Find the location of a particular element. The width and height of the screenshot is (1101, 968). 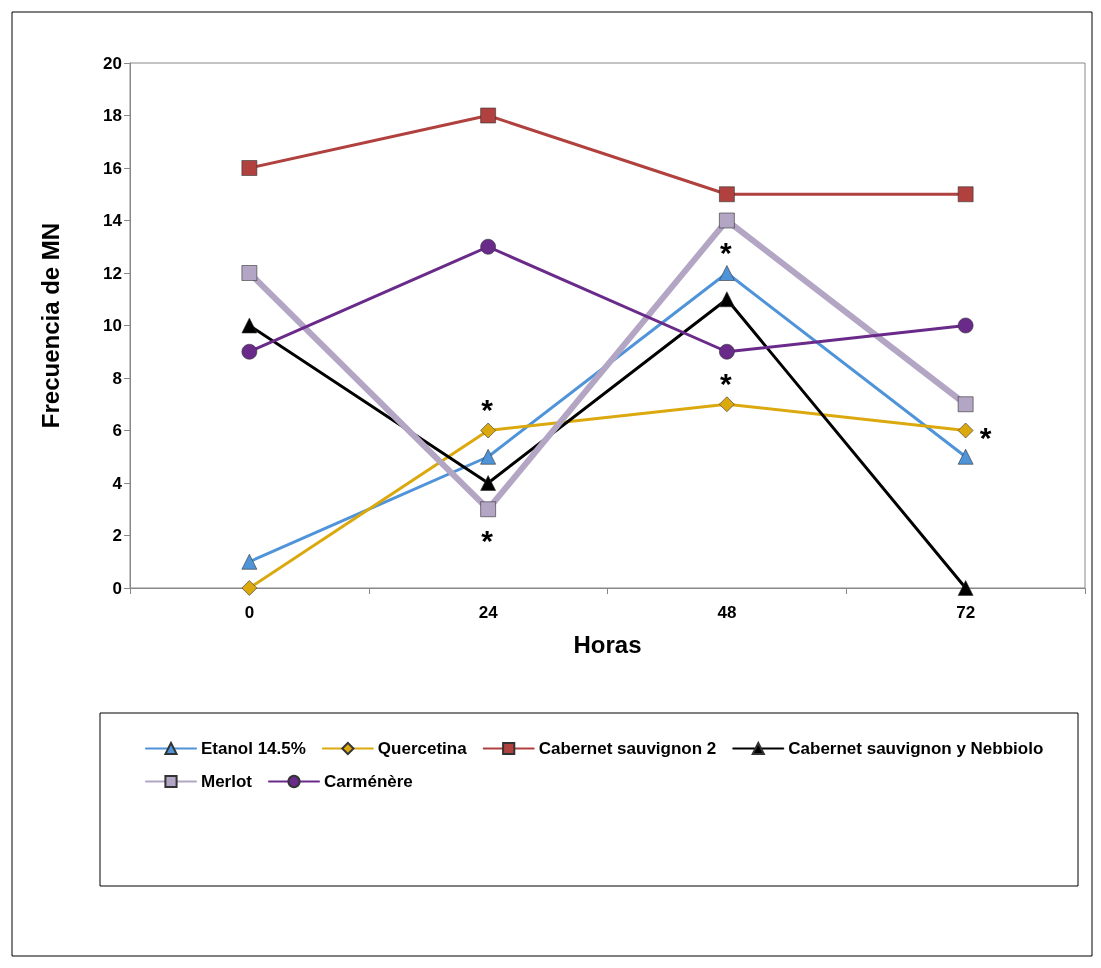

legend-label: Quercetina is located at coordinates (422, 748).